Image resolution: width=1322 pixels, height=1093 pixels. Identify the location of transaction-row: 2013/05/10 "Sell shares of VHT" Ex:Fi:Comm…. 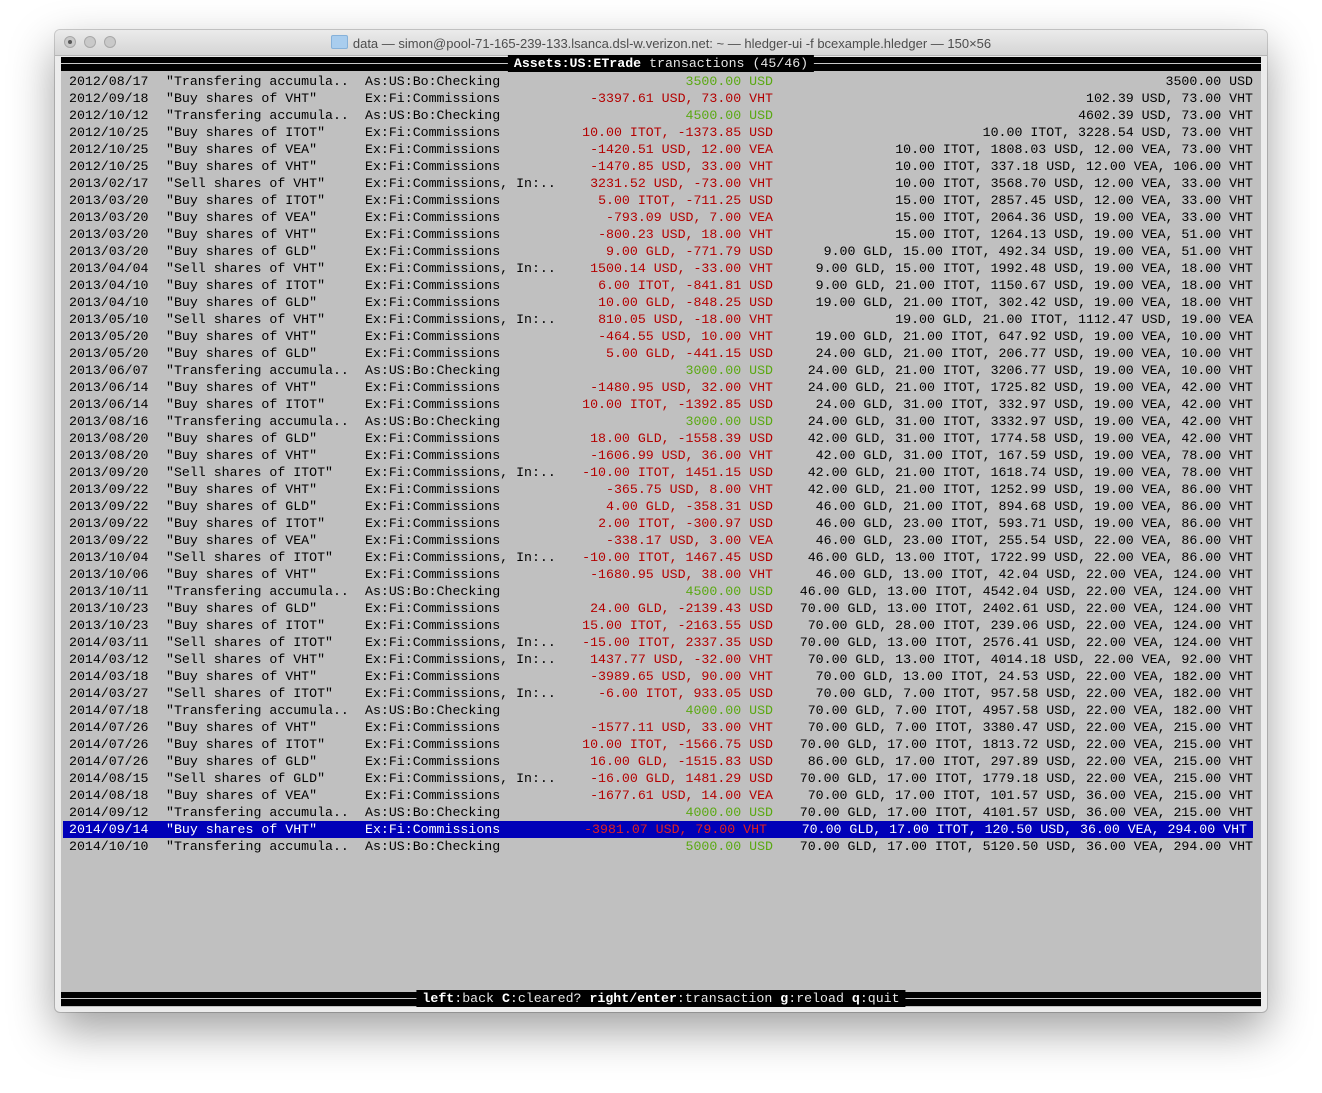
(661, 319).